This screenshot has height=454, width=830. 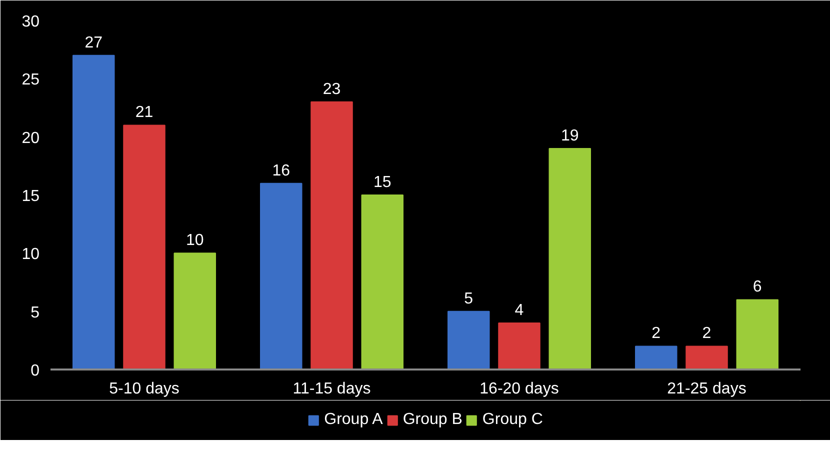 I want to click on y-tick-label: 20, so click(x=31, y=138).